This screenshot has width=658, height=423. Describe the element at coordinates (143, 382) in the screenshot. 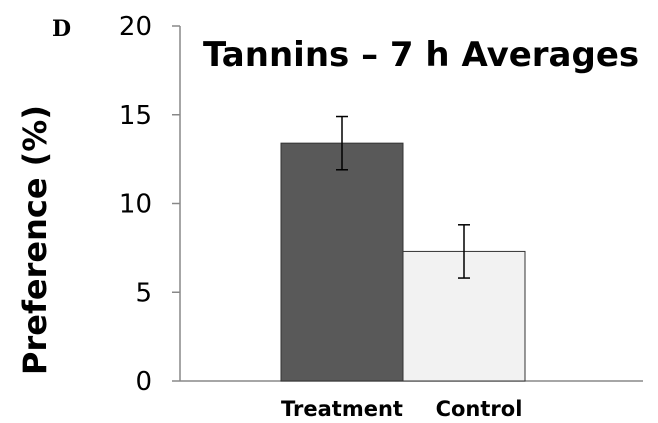

I see `y-tick-label: 0` at that location.